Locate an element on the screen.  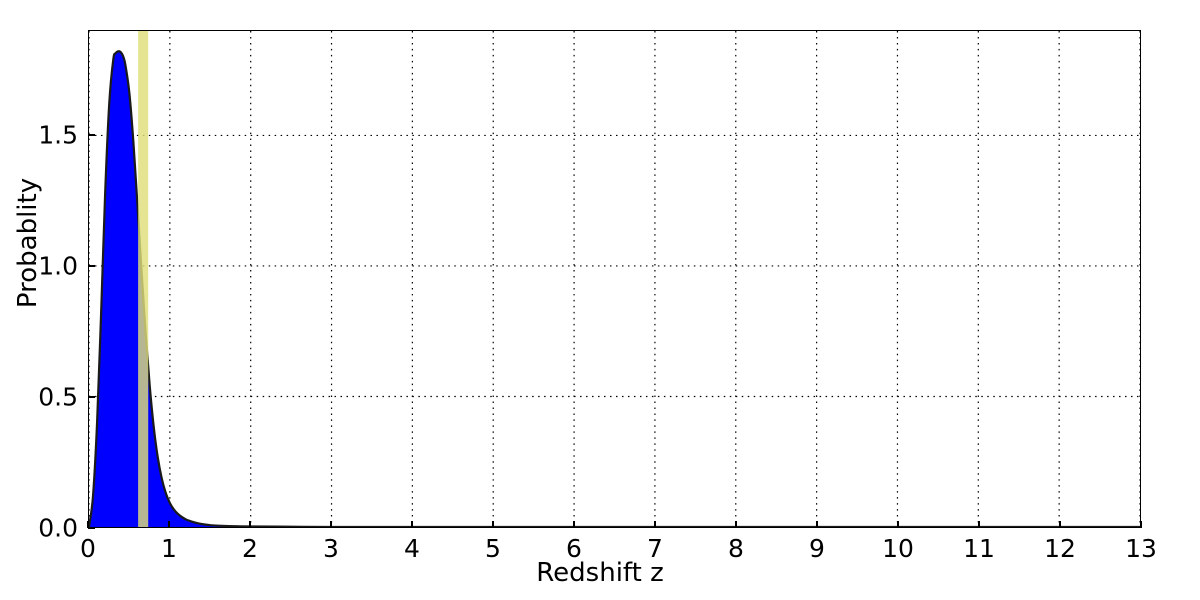
x-tick-label: 11 is located at coordinates (979, 548).